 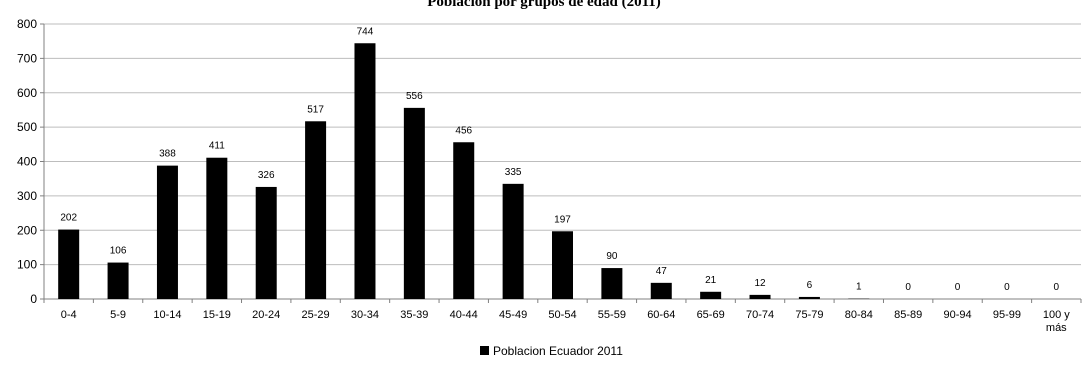 What do you see at coordinates (1056, 315) in the screenshot?
I see `x-tick-label: 100 y` at bounding box center [1056, 315].